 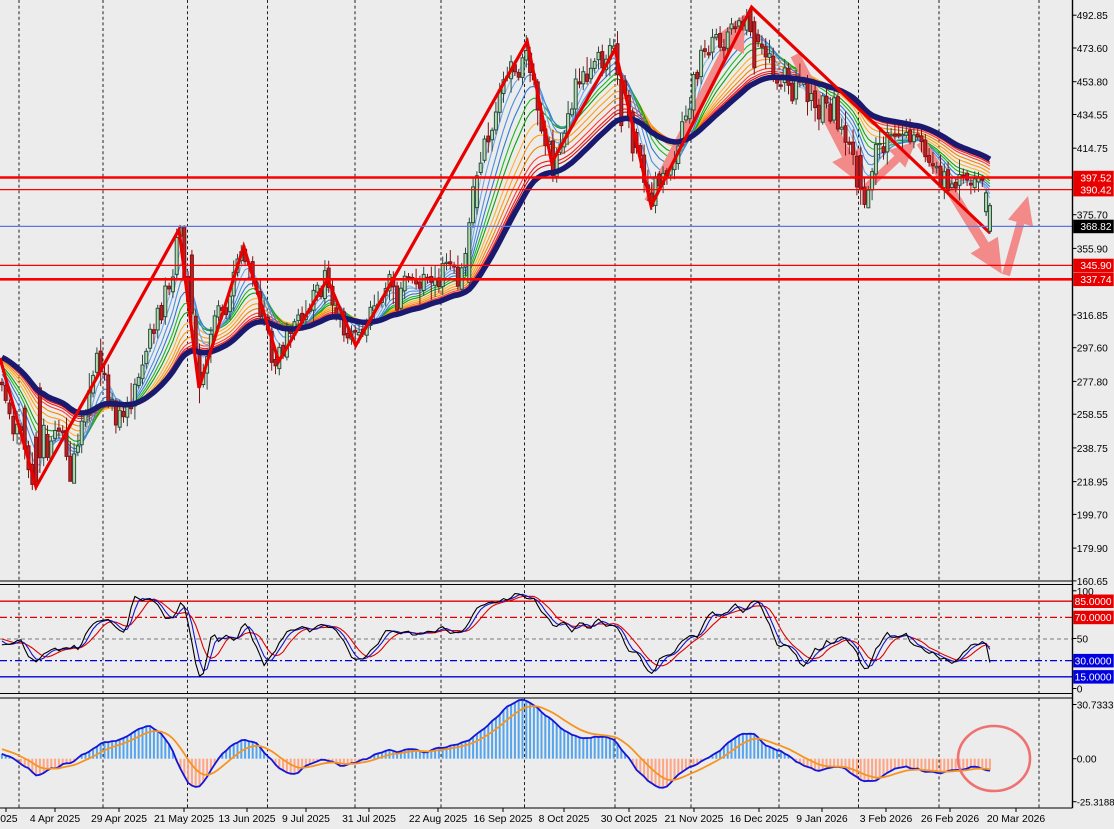 I want to click on svg-text: 21 May 2025, so click(x=184, y=819).